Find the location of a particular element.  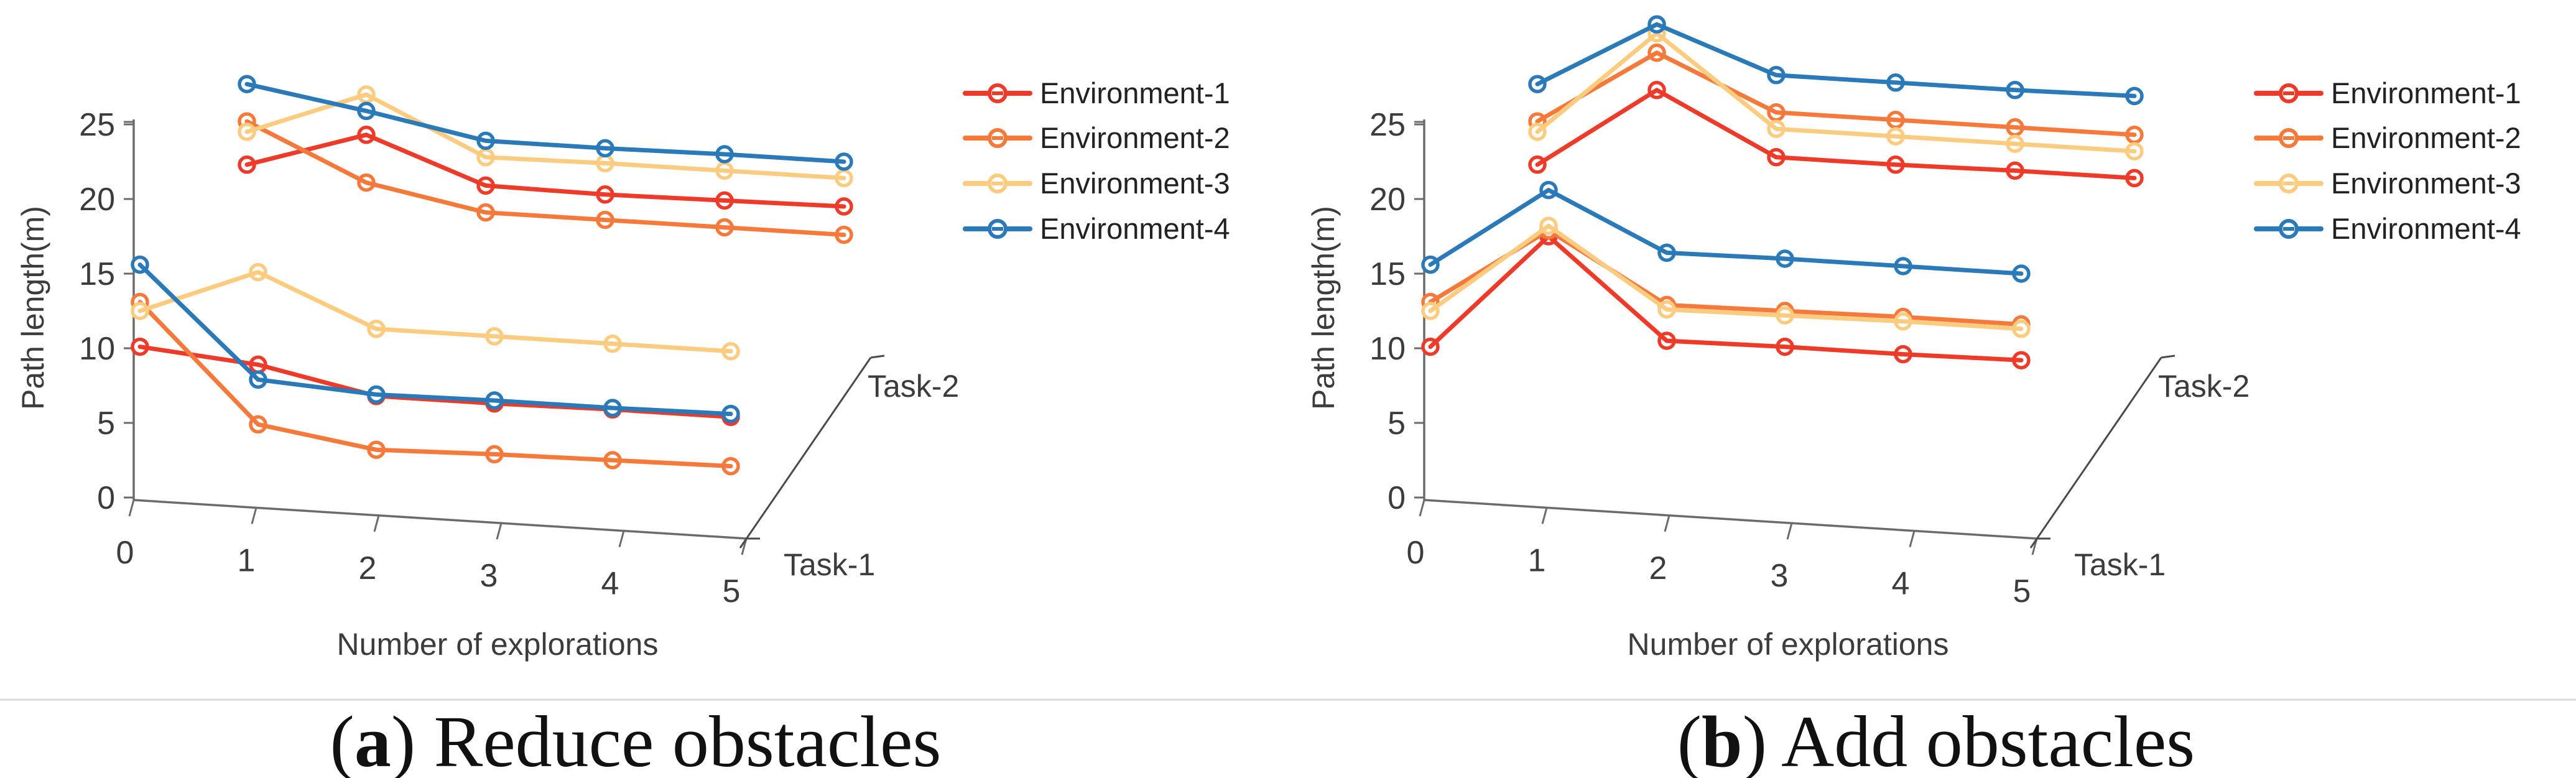

y-tick-label: 15 is located at coordinates (97, 274).